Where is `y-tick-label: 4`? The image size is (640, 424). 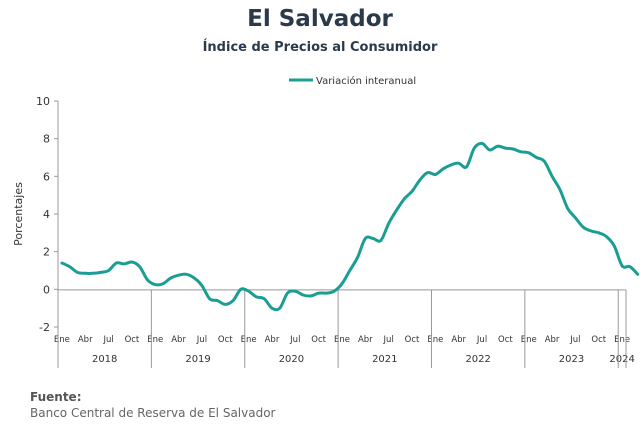 y-tick-label: 4 is located at coordinates (46, 214).